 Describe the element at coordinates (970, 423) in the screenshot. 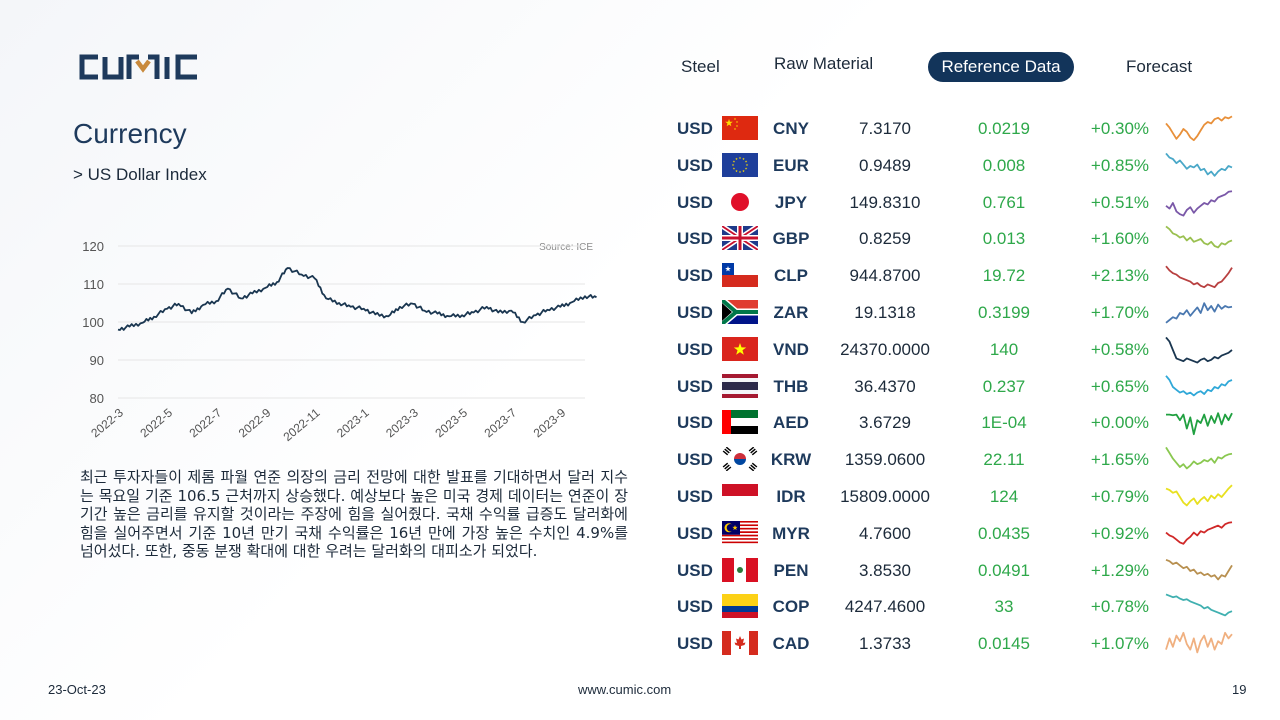

I see `rate-row-aed: USD AED 3.6729 1E-04 +0.00%` at that location.